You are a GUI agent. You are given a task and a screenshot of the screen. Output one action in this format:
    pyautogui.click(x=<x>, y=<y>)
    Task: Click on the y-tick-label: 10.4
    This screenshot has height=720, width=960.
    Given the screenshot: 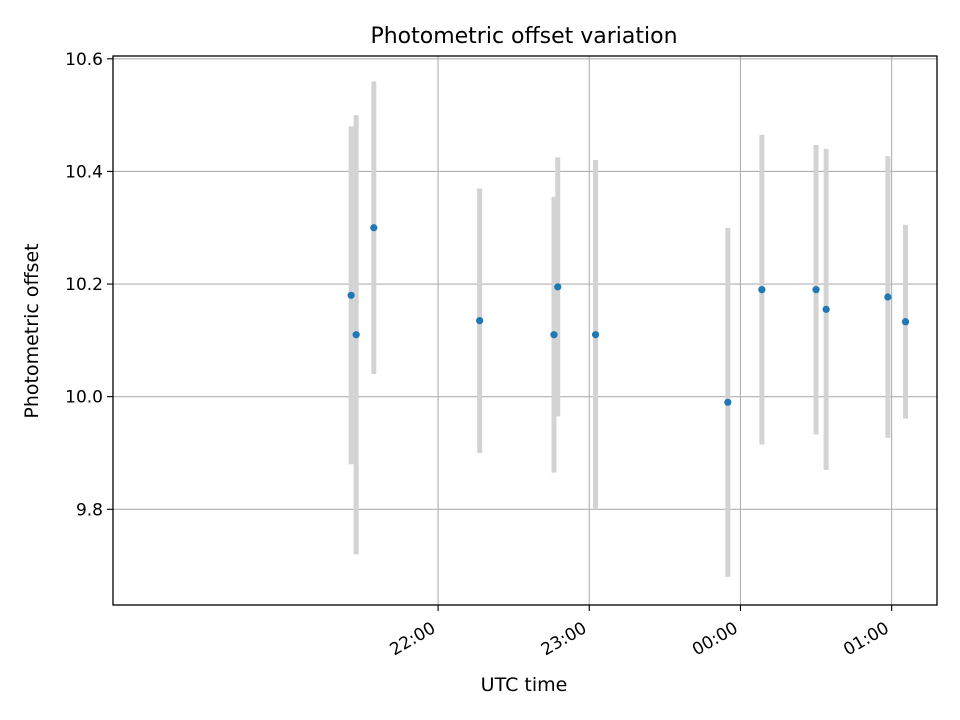 What is the action you would take?
    pyautogui.click(x=84, y=172)
    